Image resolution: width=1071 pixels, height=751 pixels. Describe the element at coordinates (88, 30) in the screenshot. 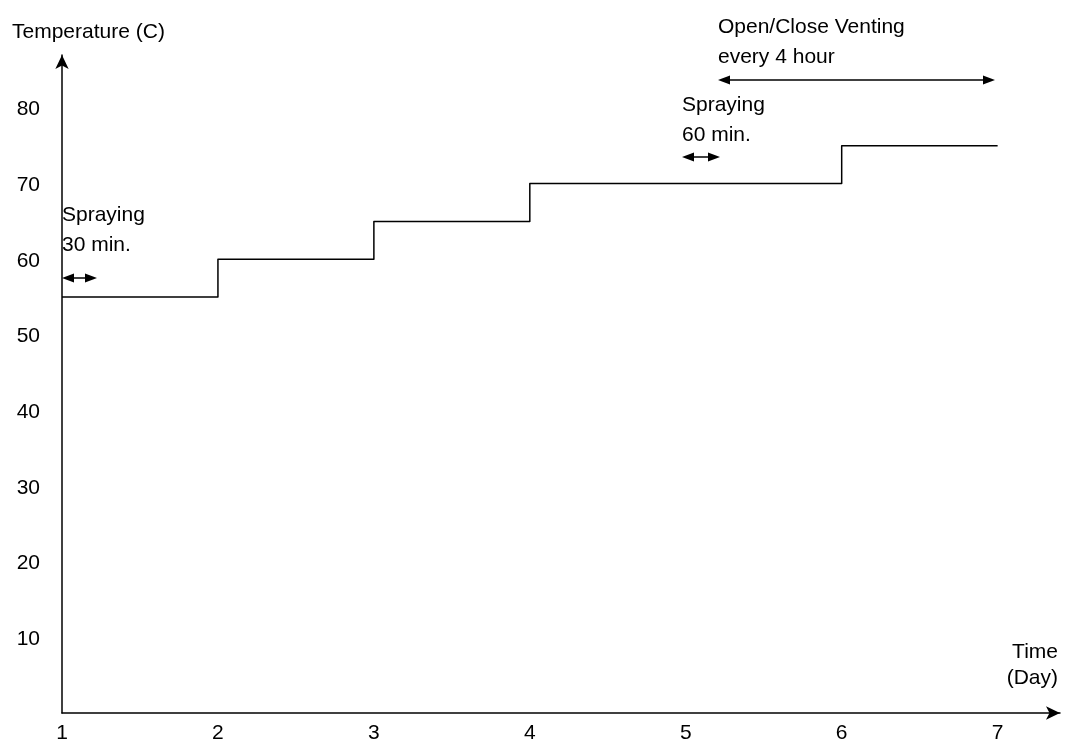

I see `y-axis-title: Temperature (C)` at that location.